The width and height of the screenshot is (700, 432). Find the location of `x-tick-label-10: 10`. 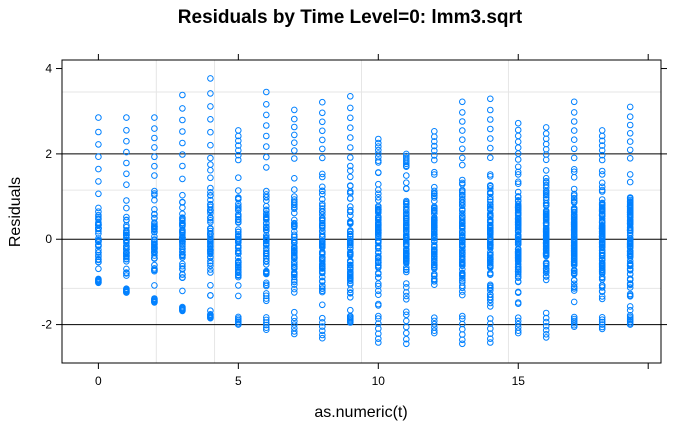

x-tick-label-10: 10 is located at coordinates (379, 381).